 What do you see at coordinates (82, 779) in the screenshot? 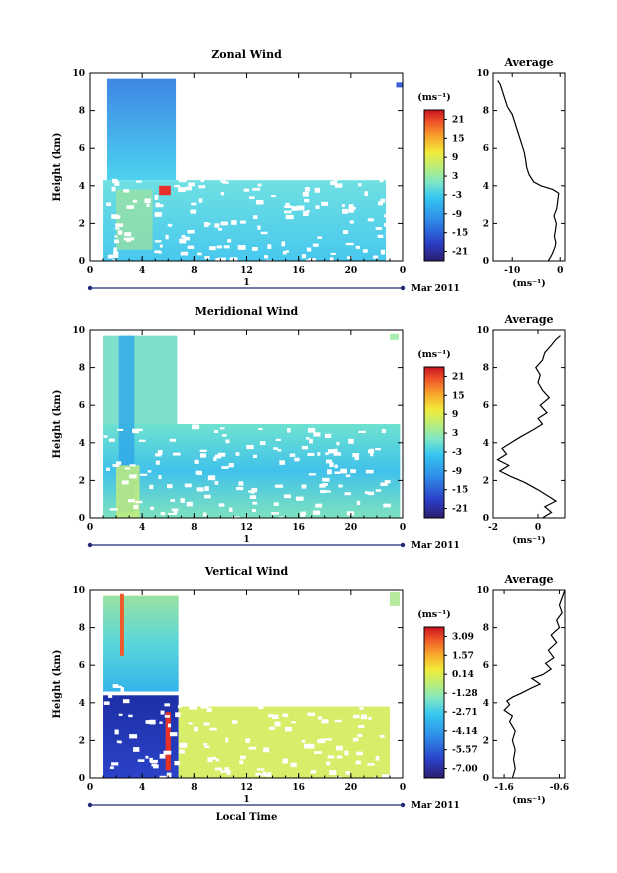
I see `y-tick-label: 0` at bounding box center [82, 779].